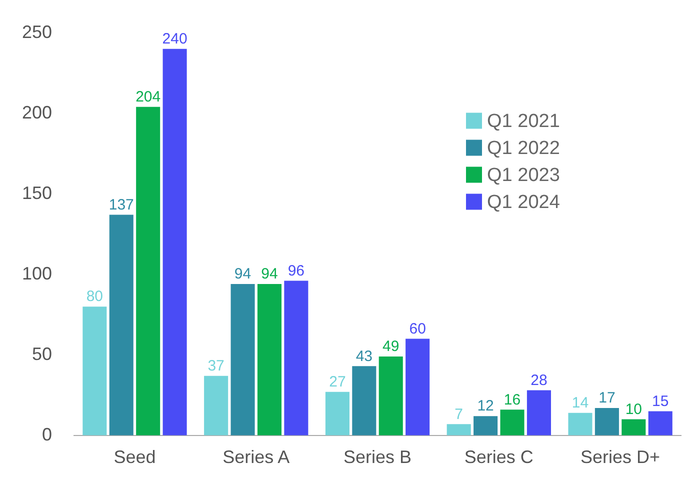  Describe the element at coordinates (391, 347) in the screenshot. I see `data-label: 49` at that location.